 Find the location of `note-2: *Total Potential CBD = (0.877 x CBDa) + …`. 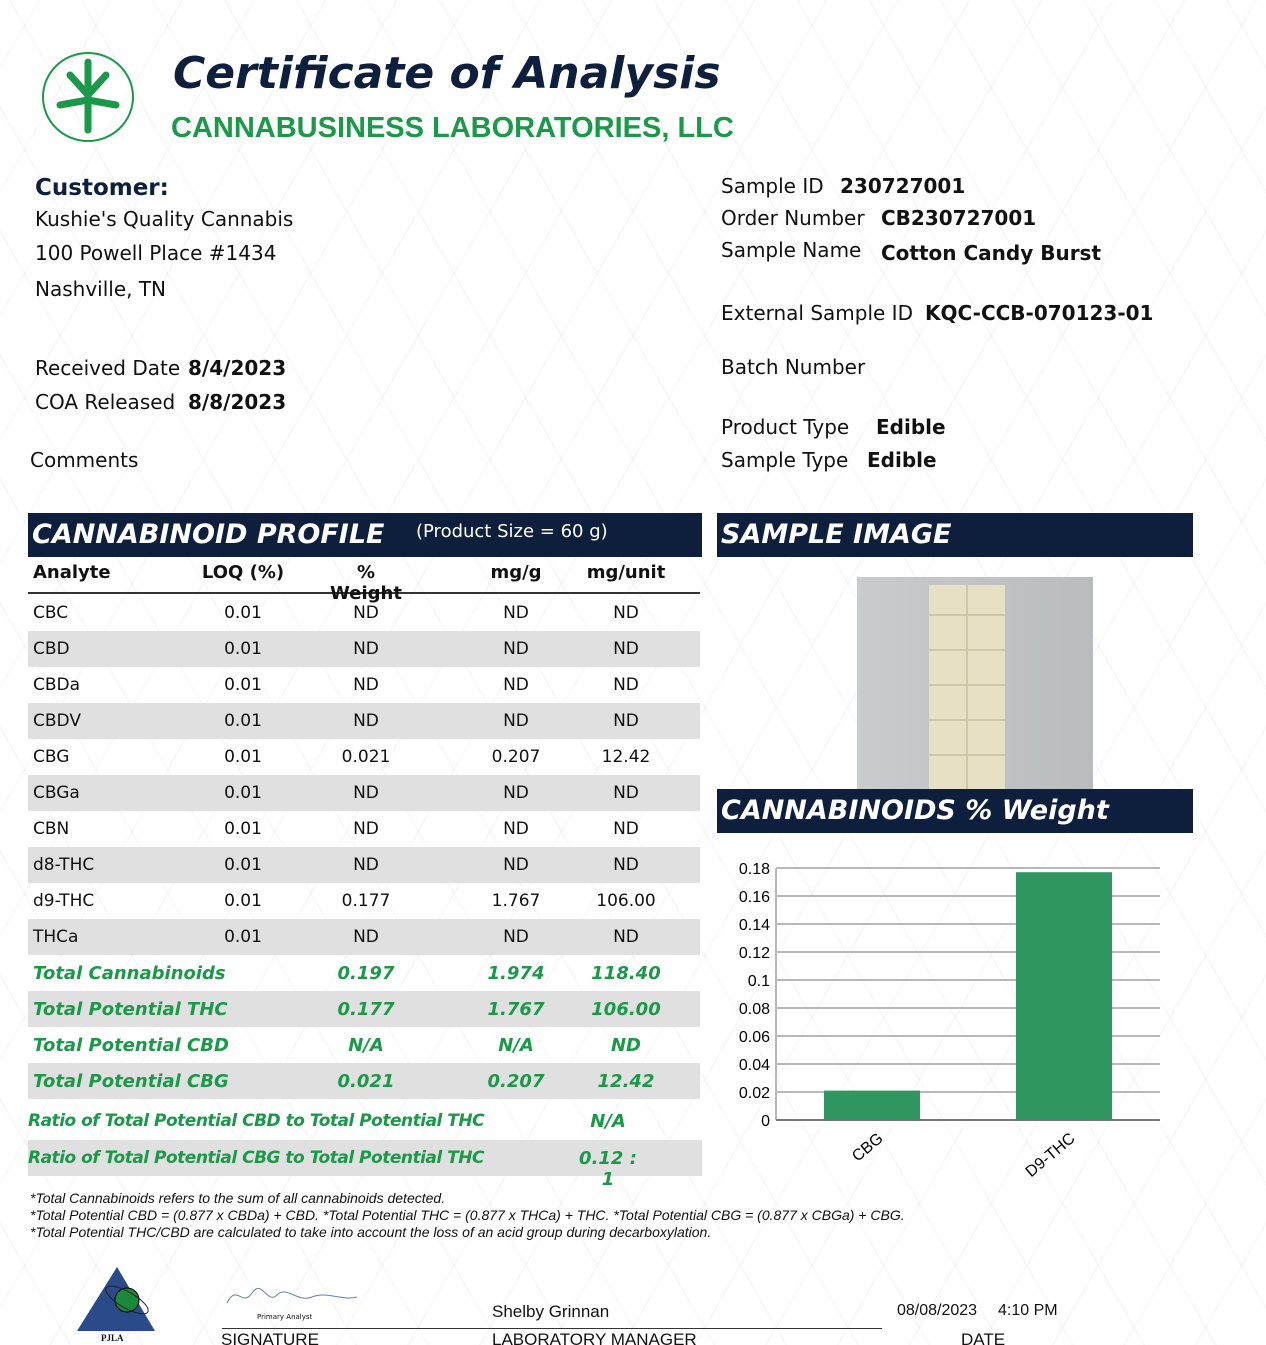

note-2: *Total Potential CBD = (0.877 x CBDa) + … is located at coordinates (467, 1215).